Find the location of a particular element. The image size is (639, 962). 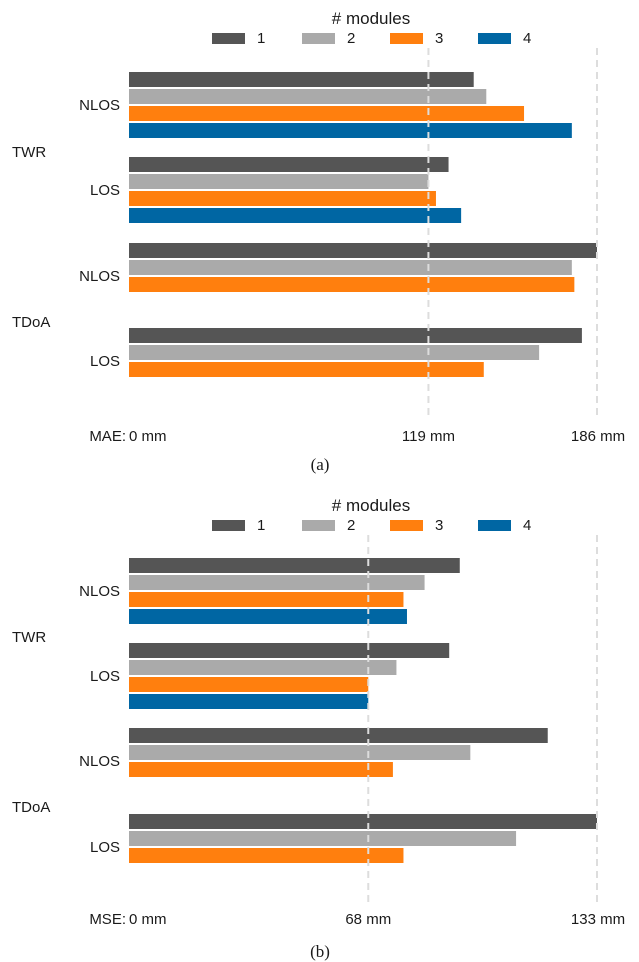

tick-label-186: 186 mm is located at coordinates (598, 436).